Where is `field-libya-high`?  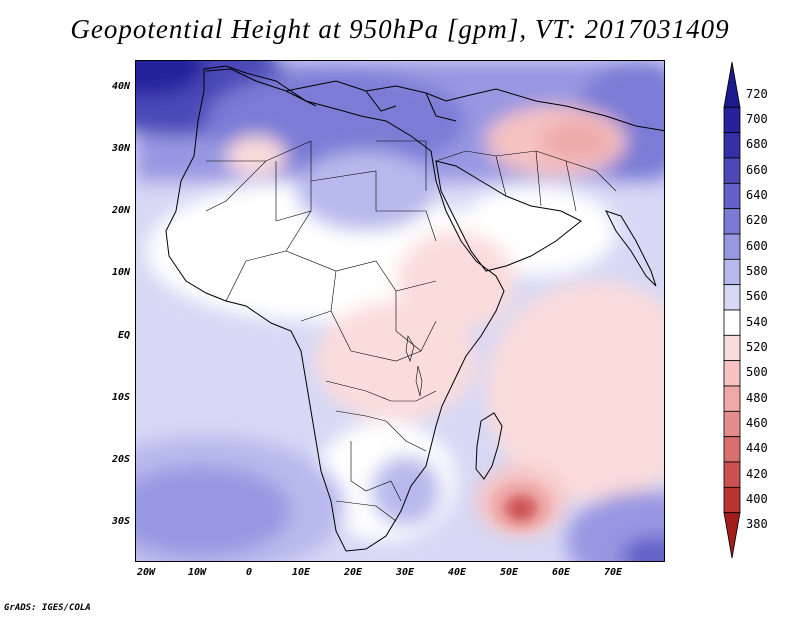
field-libya-high is located at coordinates (366, 191).